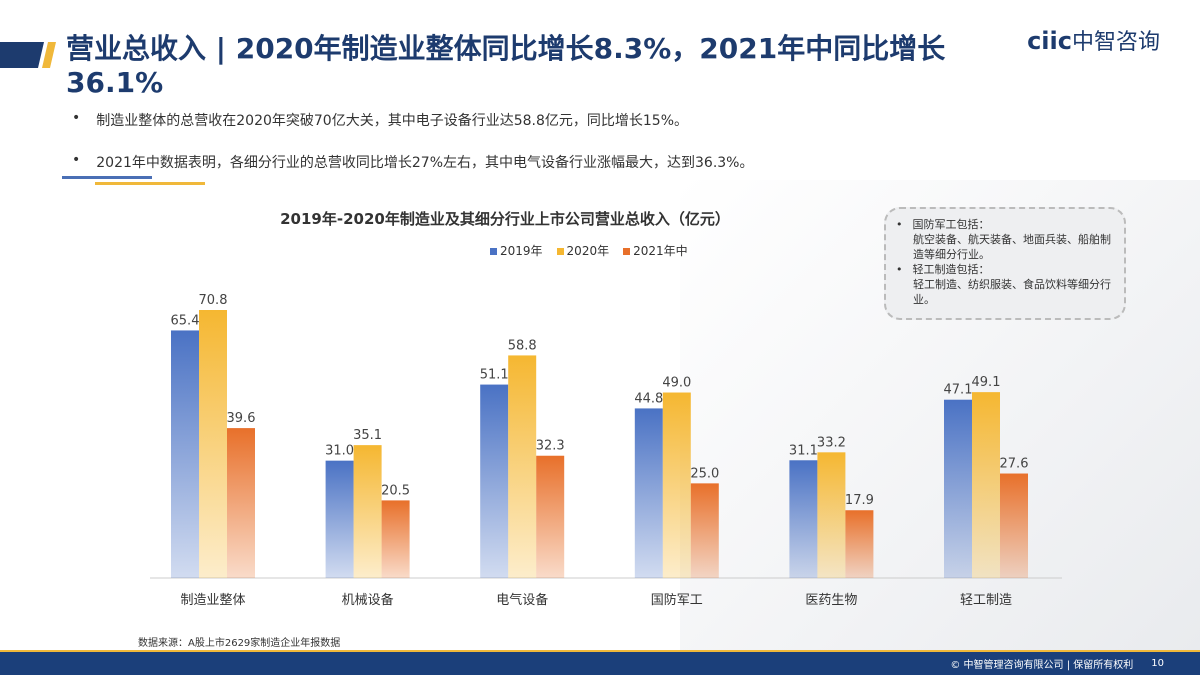 The image size is (1200, 675). What do you see at coordinates (831, 600) in the screenshot?
I see `x-tick-label: 医药生物` at bounding box center [831, 600].